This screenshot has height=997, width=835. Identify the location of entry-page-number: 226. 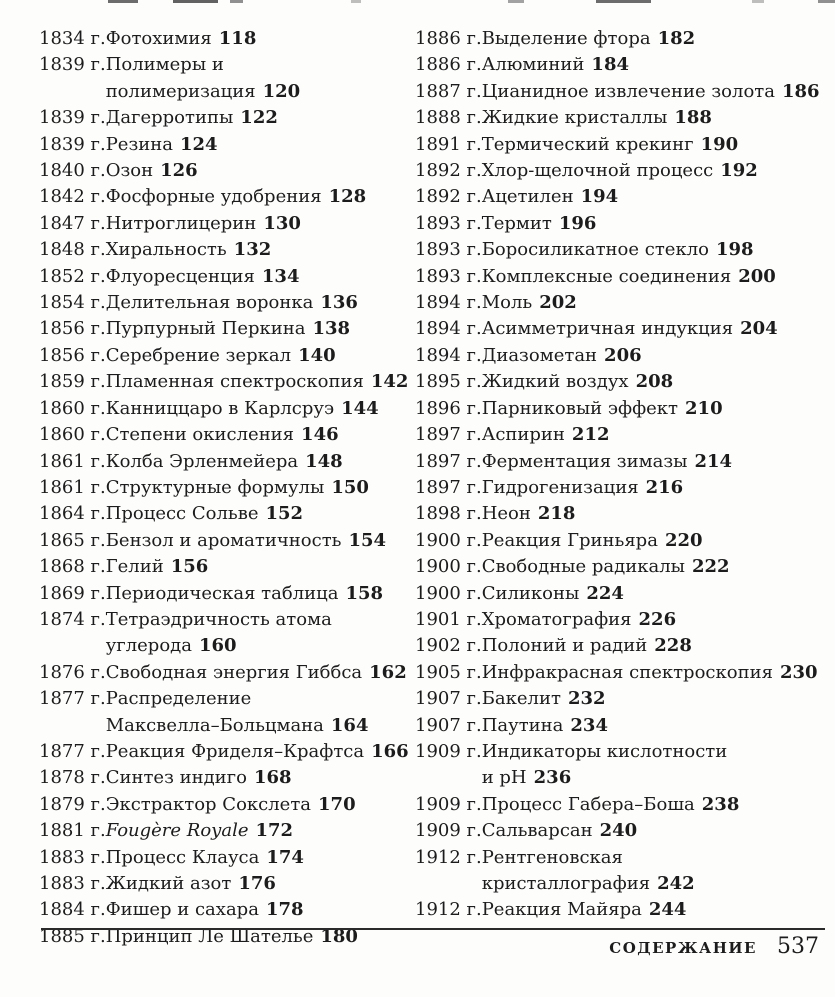
(657, 619).